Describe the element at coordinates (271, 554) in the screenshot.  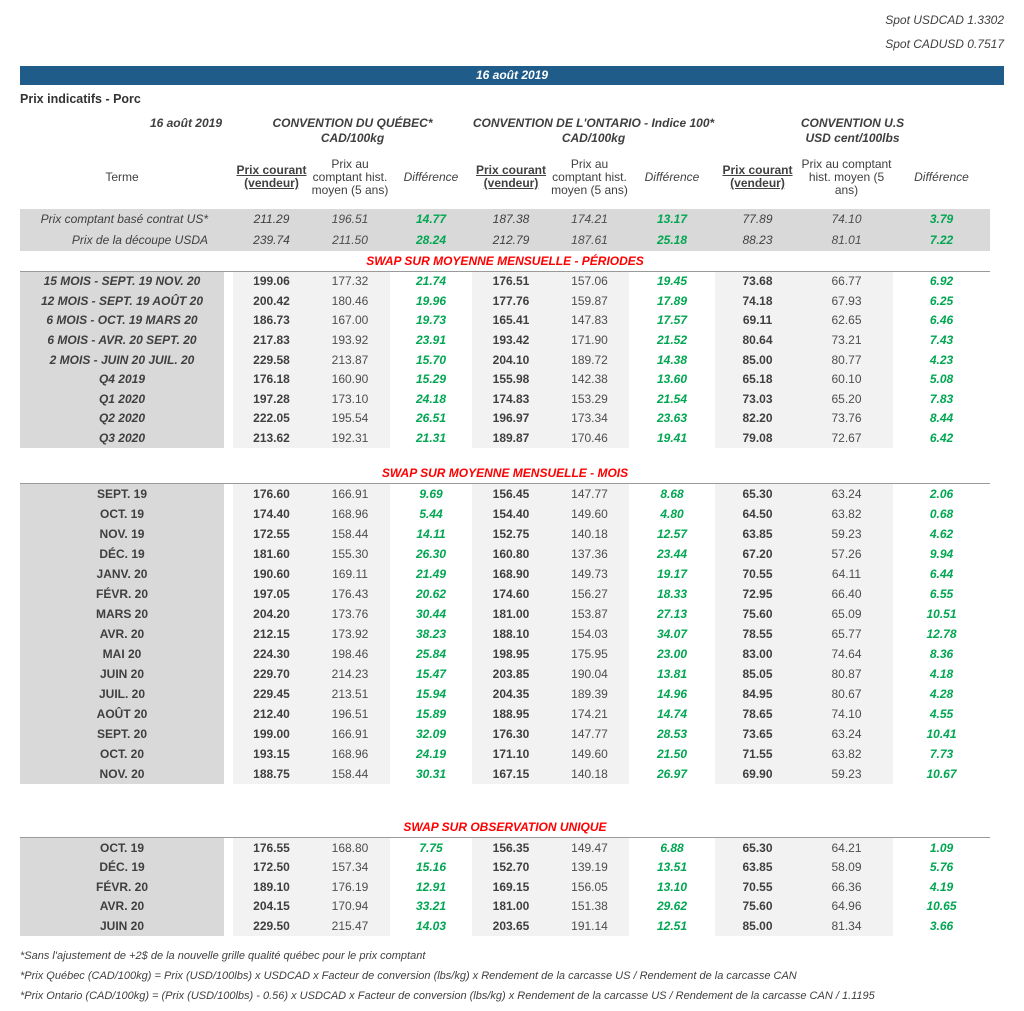
I see `qc-courant-value: 181.60` at that location.